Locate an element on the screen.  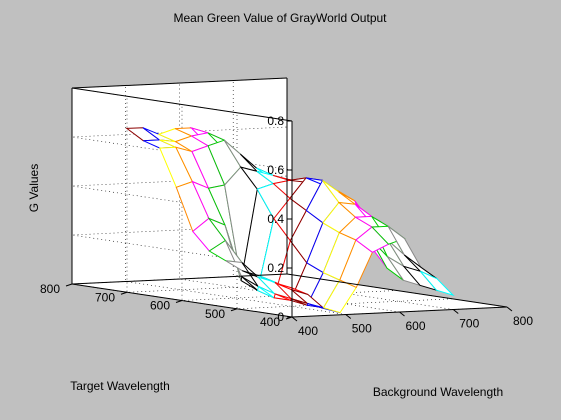
y-axis-label: Target Wavelength is located at coordinates (120, 386).